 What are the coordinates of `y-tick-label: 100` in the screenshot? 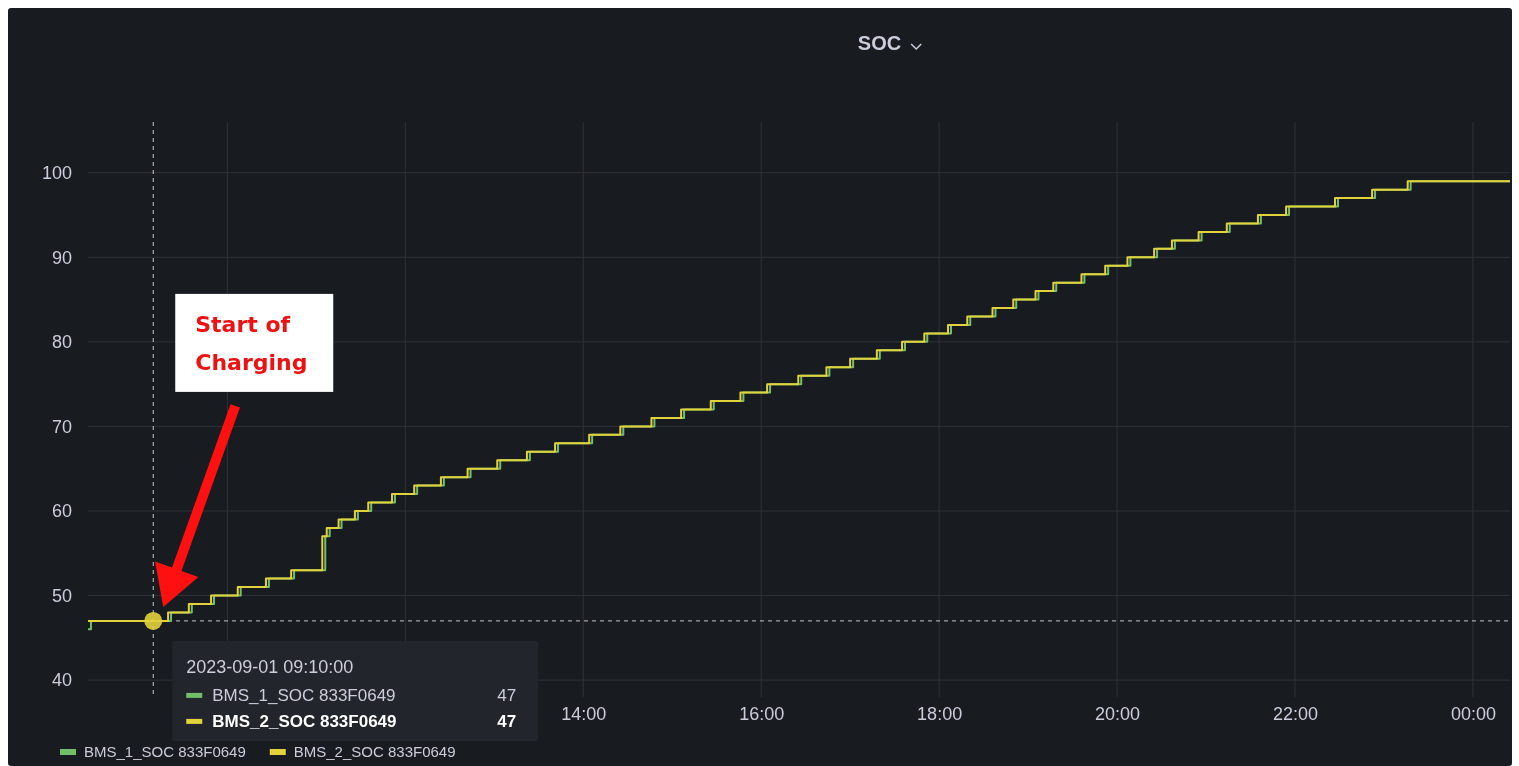 It's located at (56, 173).